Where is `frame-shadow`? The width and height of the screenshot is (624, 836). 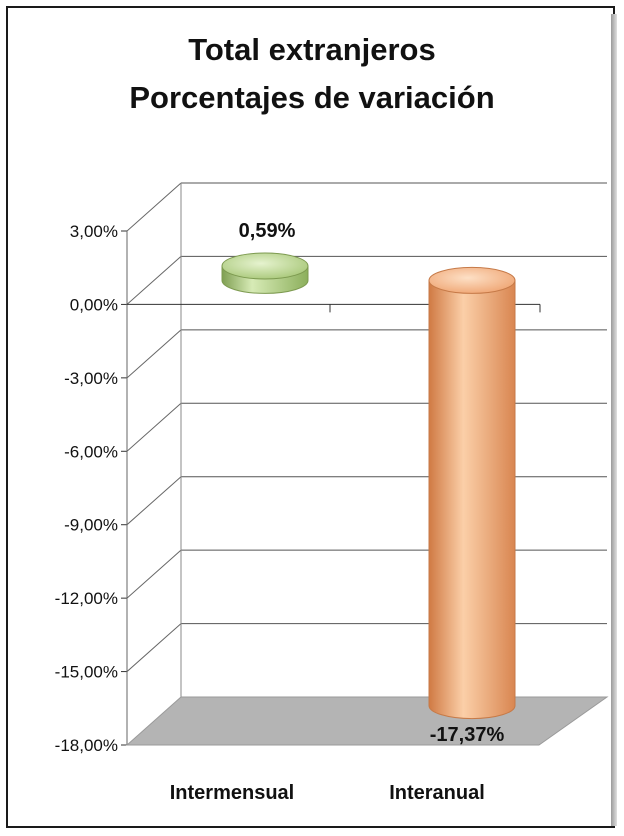 frame-shadow is located at coordinates (614, 420).